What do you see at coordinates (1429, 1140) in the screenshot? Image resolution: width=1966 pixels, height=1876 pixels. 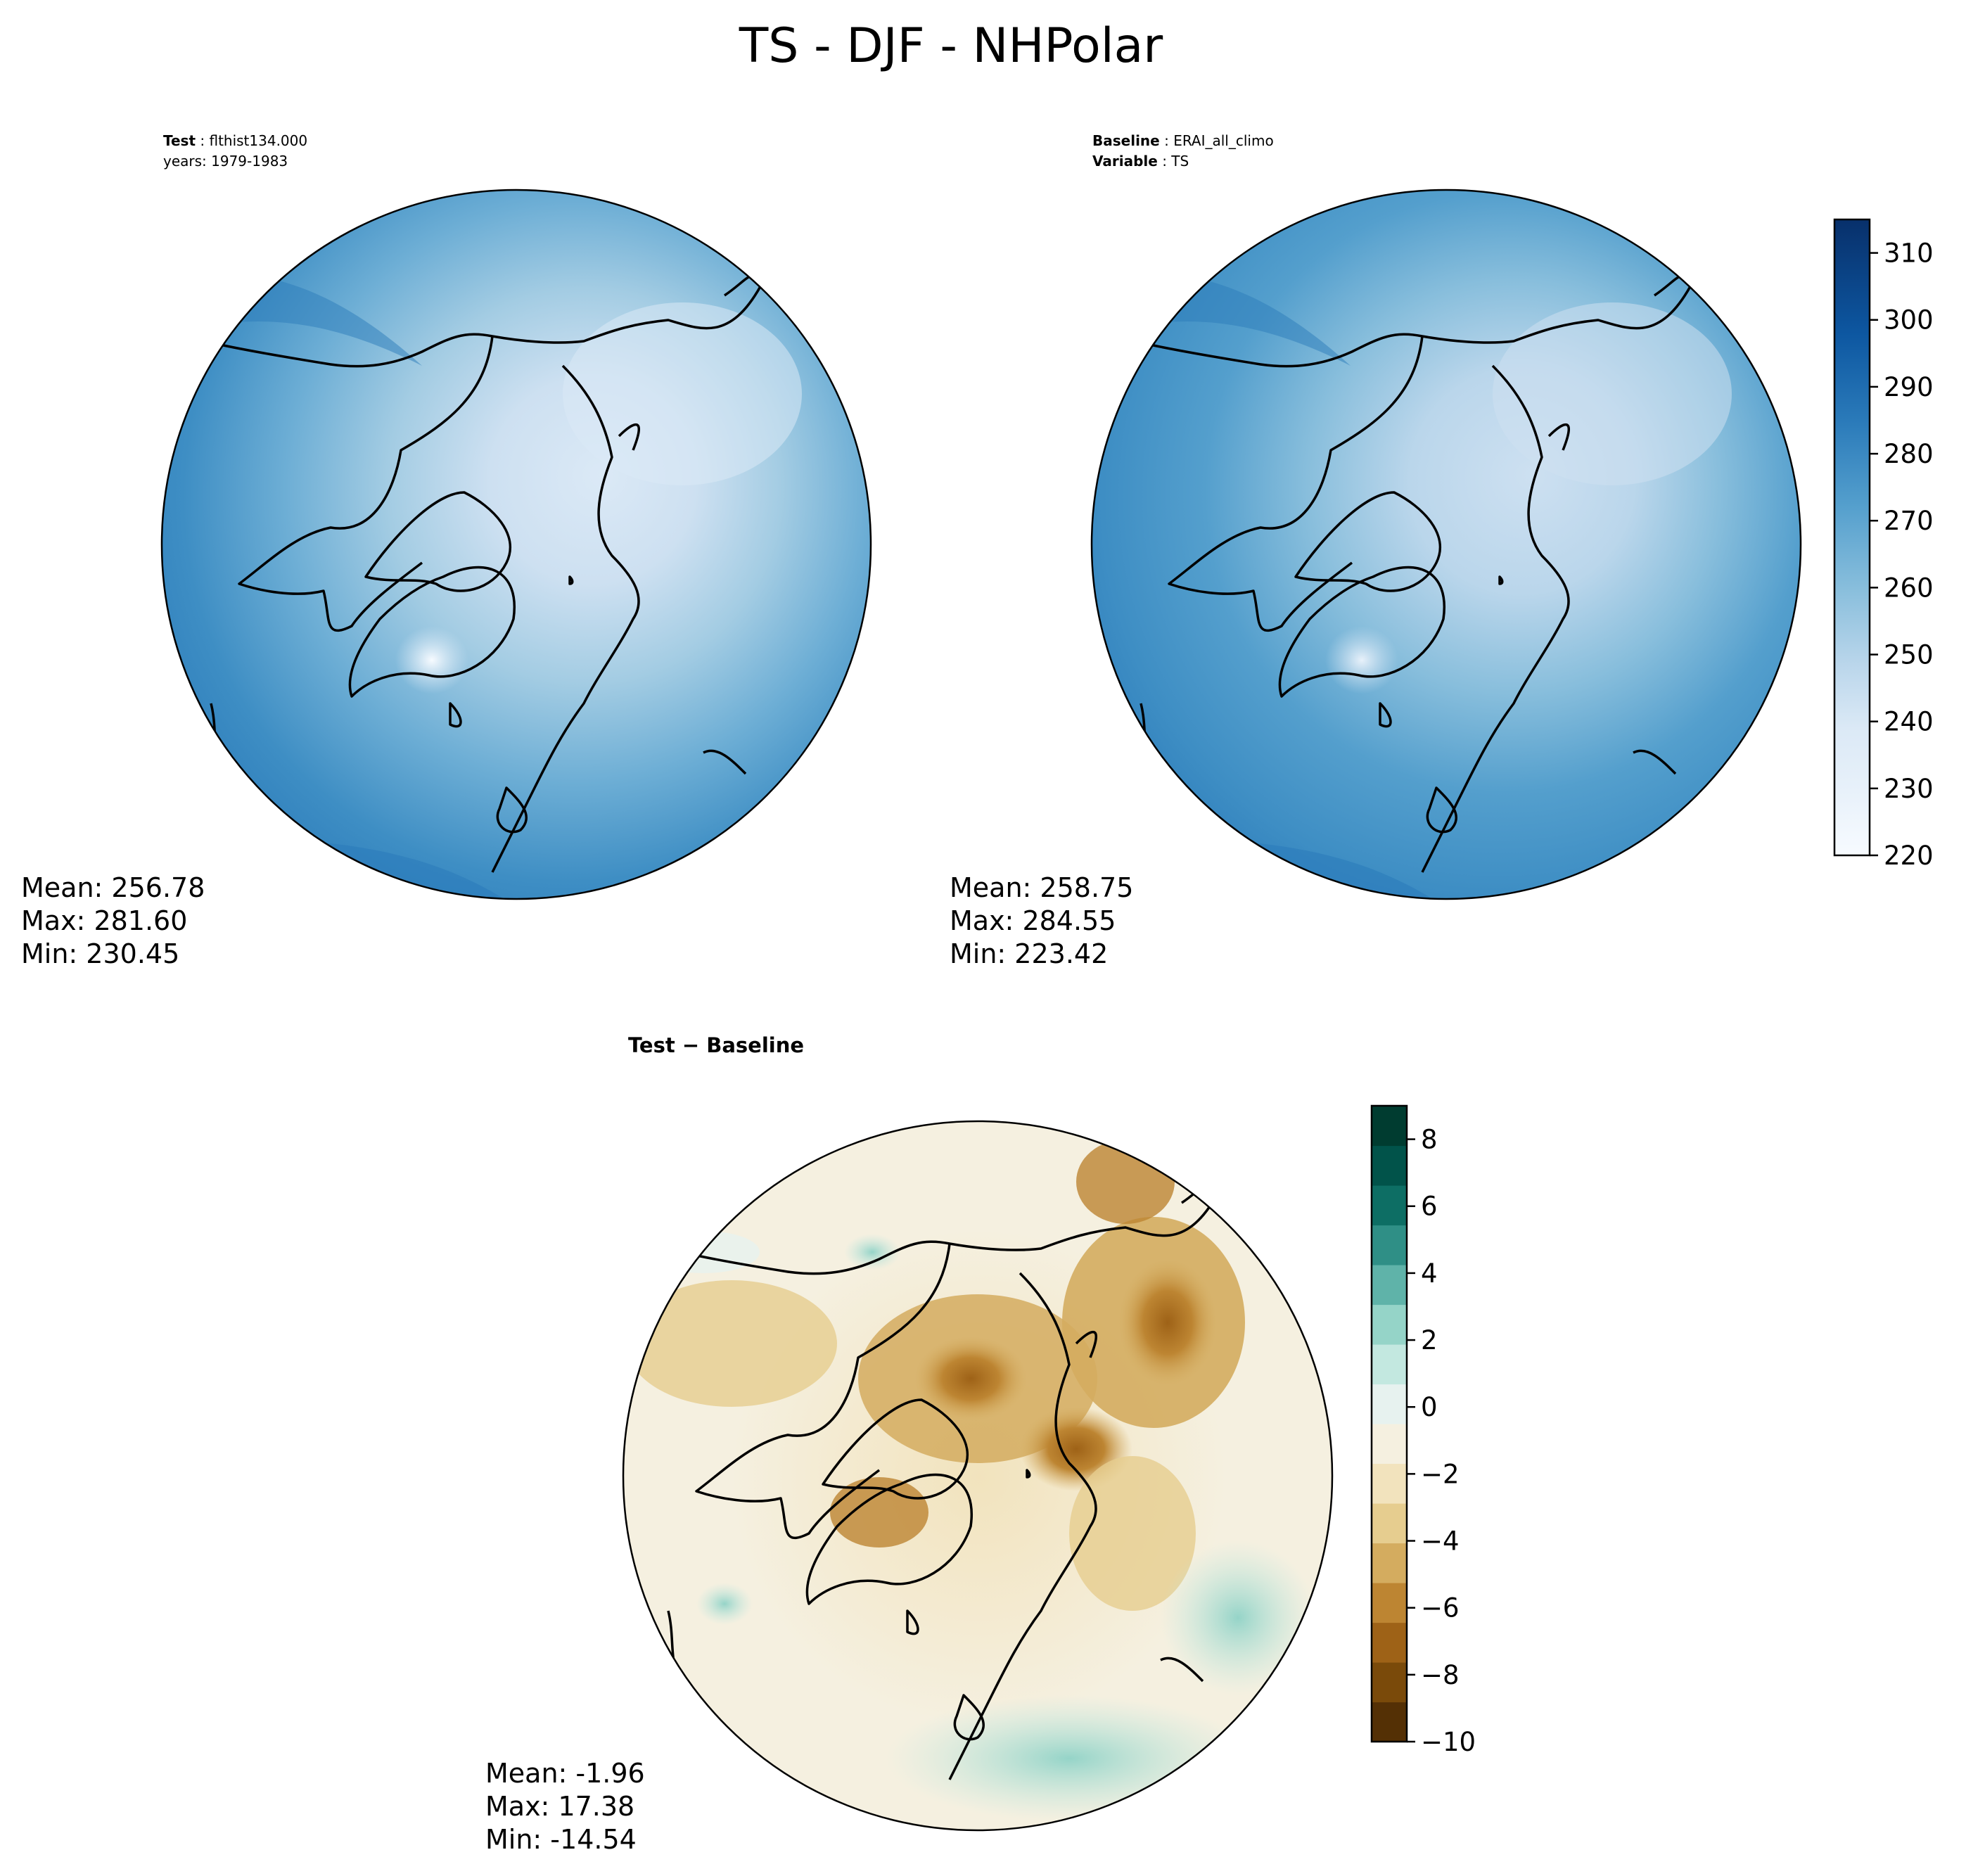 I see `colorbar-tick-label: 8` at bounding box center [1429, 1140].